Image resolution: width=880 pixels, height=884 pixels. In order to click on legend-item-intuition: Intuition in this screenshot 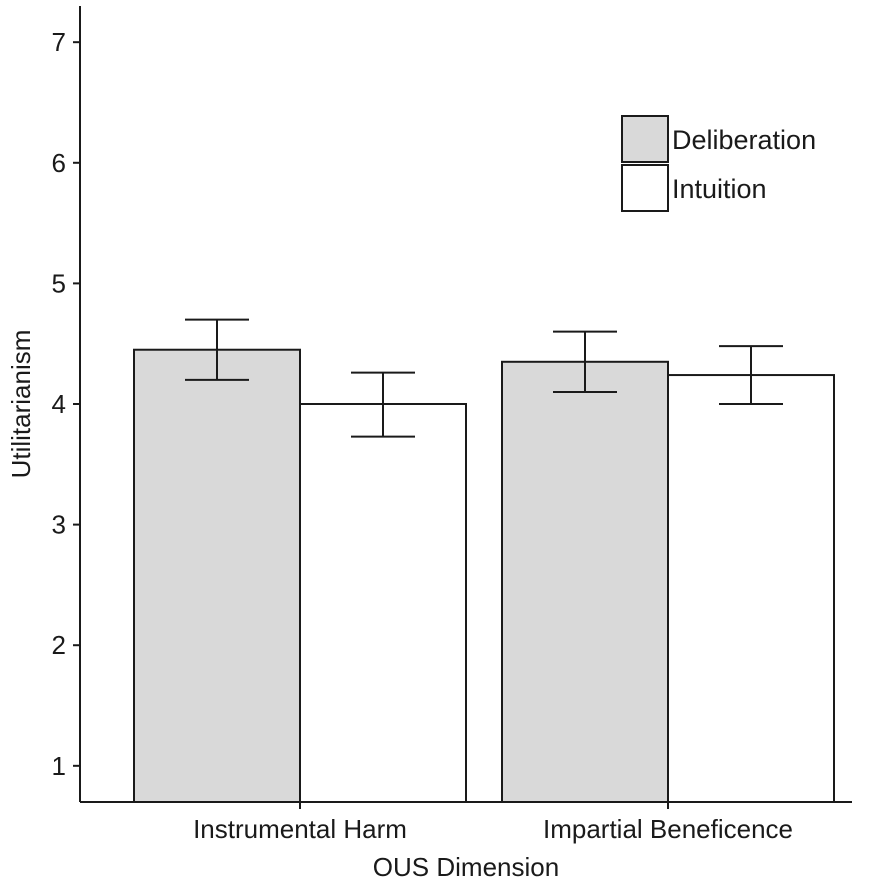, I will do `click(694, 188)`.